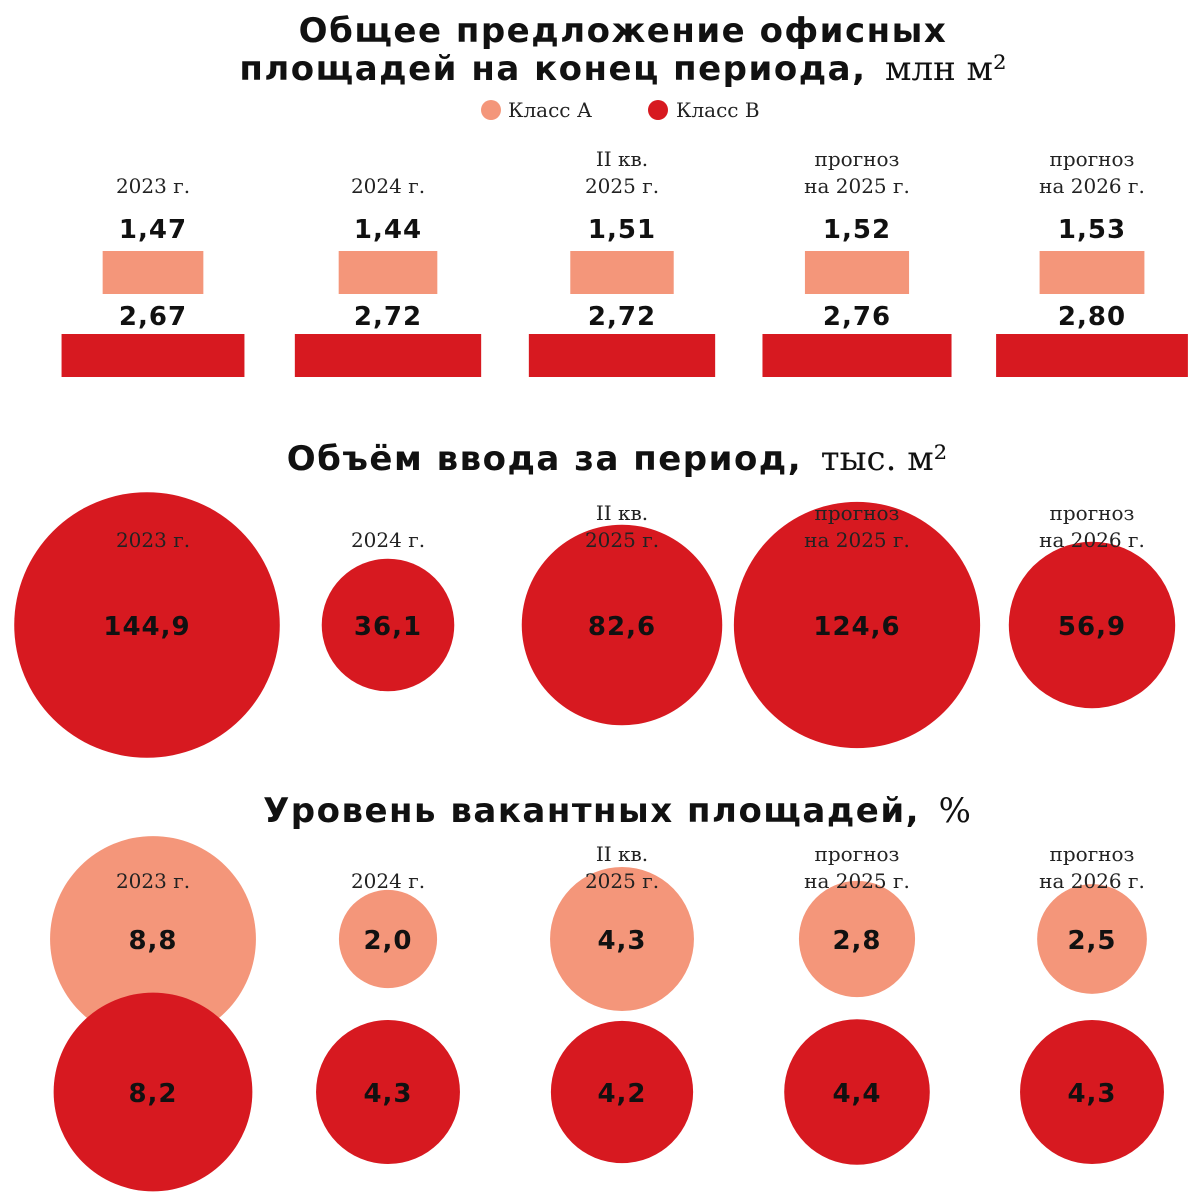 The width and height of the screenshot is (1200, 1200). What do you see at coordinates (857, 186) in the screenshot?
I see `chart1-period-3-line2: на 2025 г.` at bounding box center [857, 186].